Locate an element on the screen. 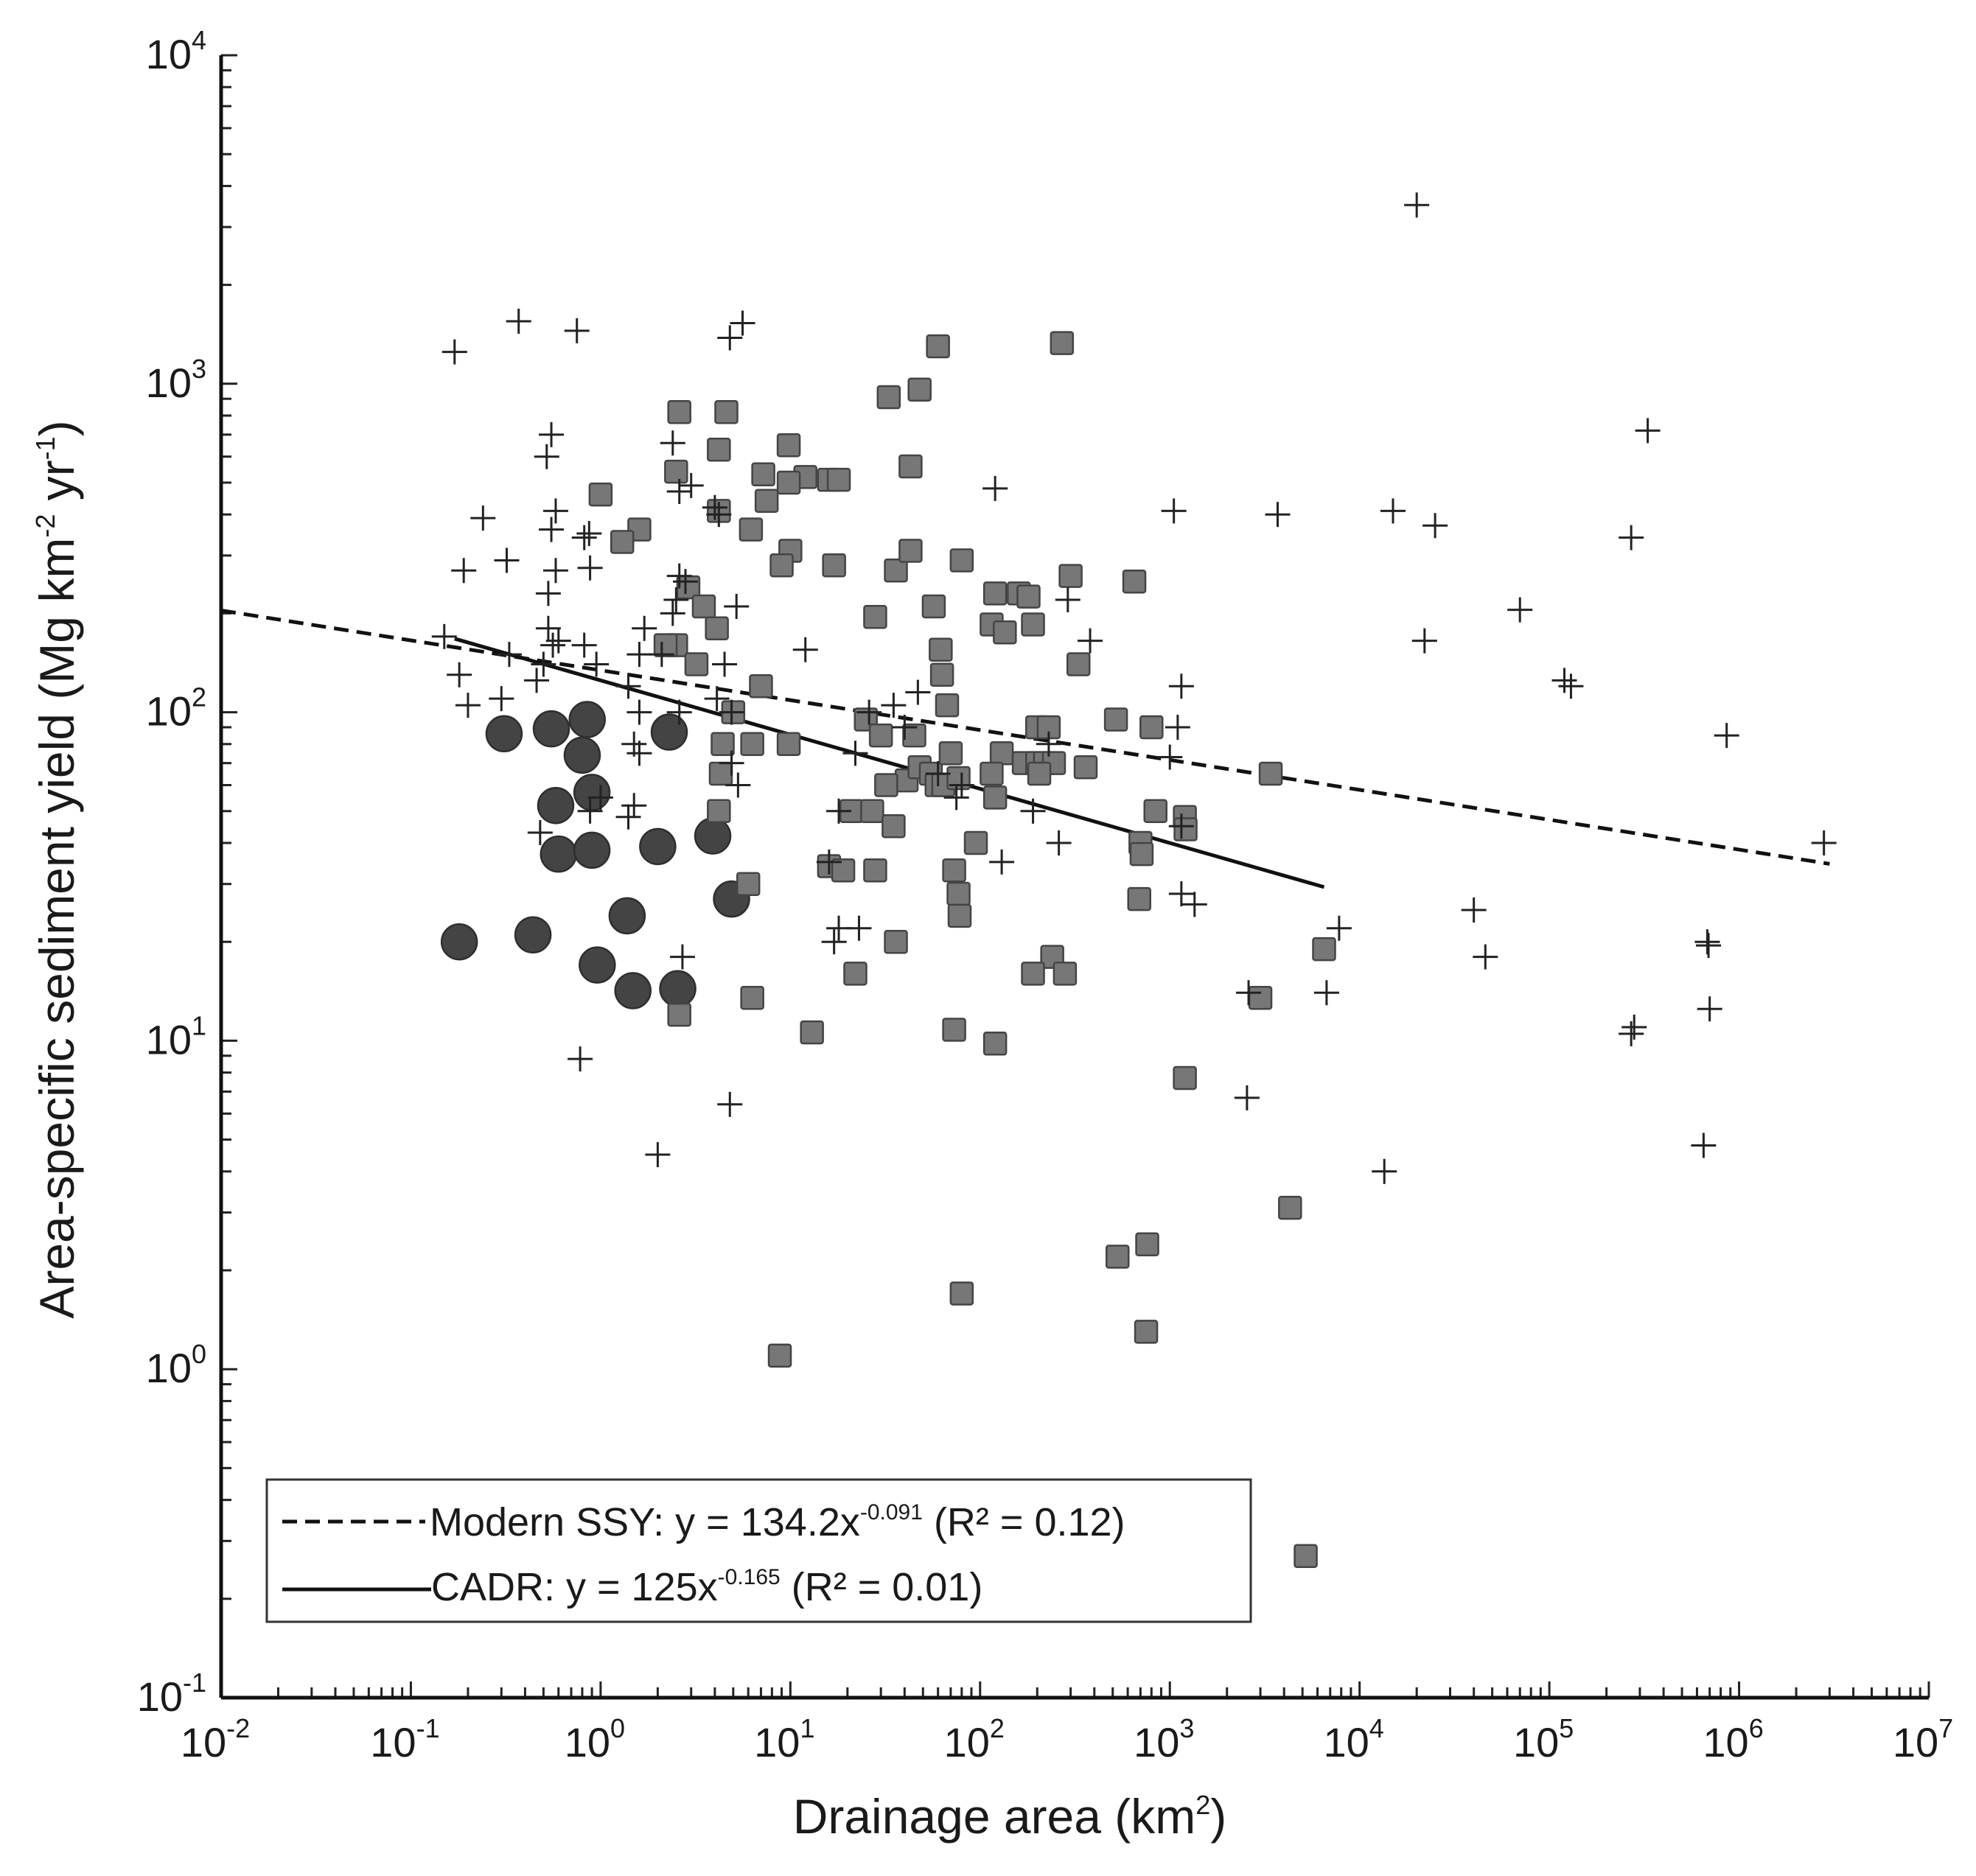 This screenshot has width=1976, height=1876. trendlines is located at coordinates (1025, 749).